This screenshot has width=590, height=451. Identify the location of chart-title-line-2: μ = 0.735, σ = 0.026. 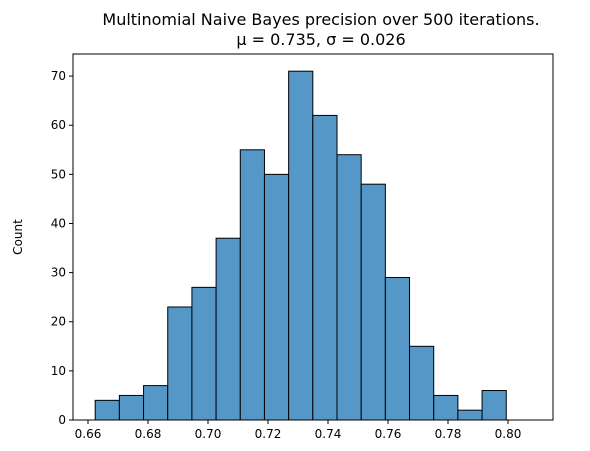
(320, 39).